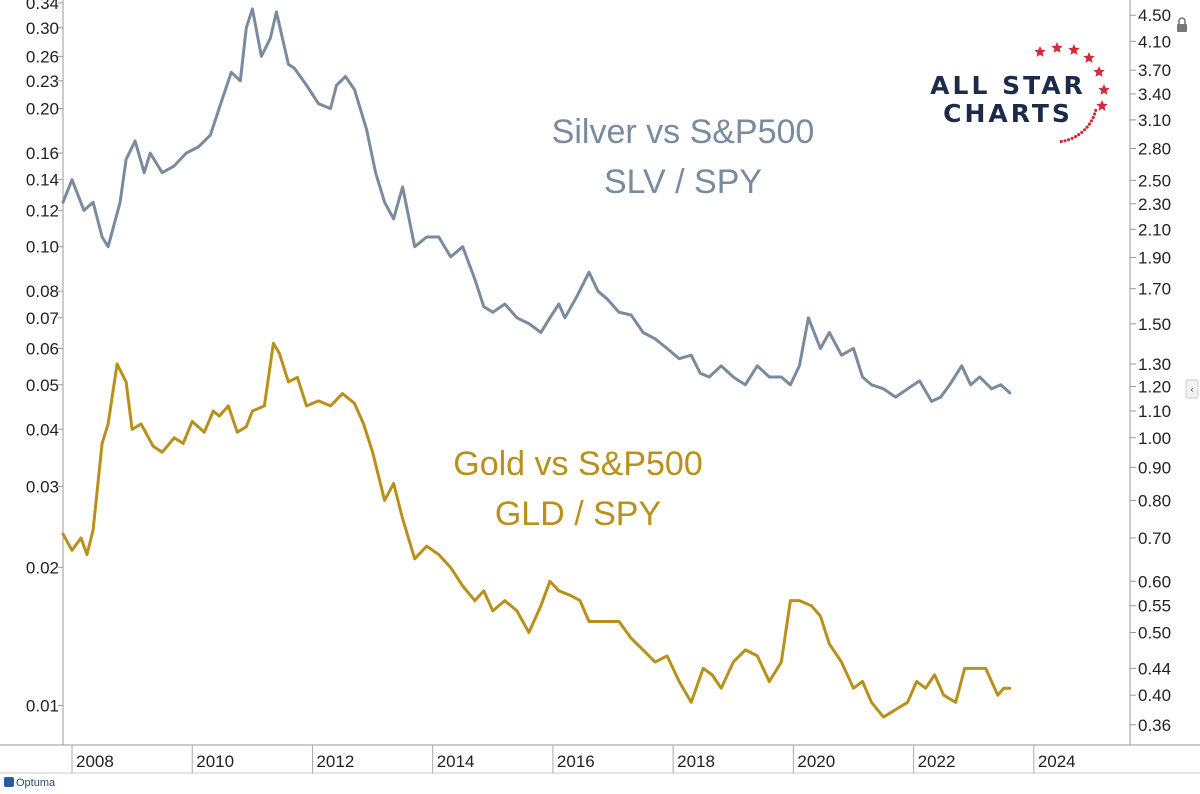  I want to click on right-tick-label: 3.70, so click(1154, 70).